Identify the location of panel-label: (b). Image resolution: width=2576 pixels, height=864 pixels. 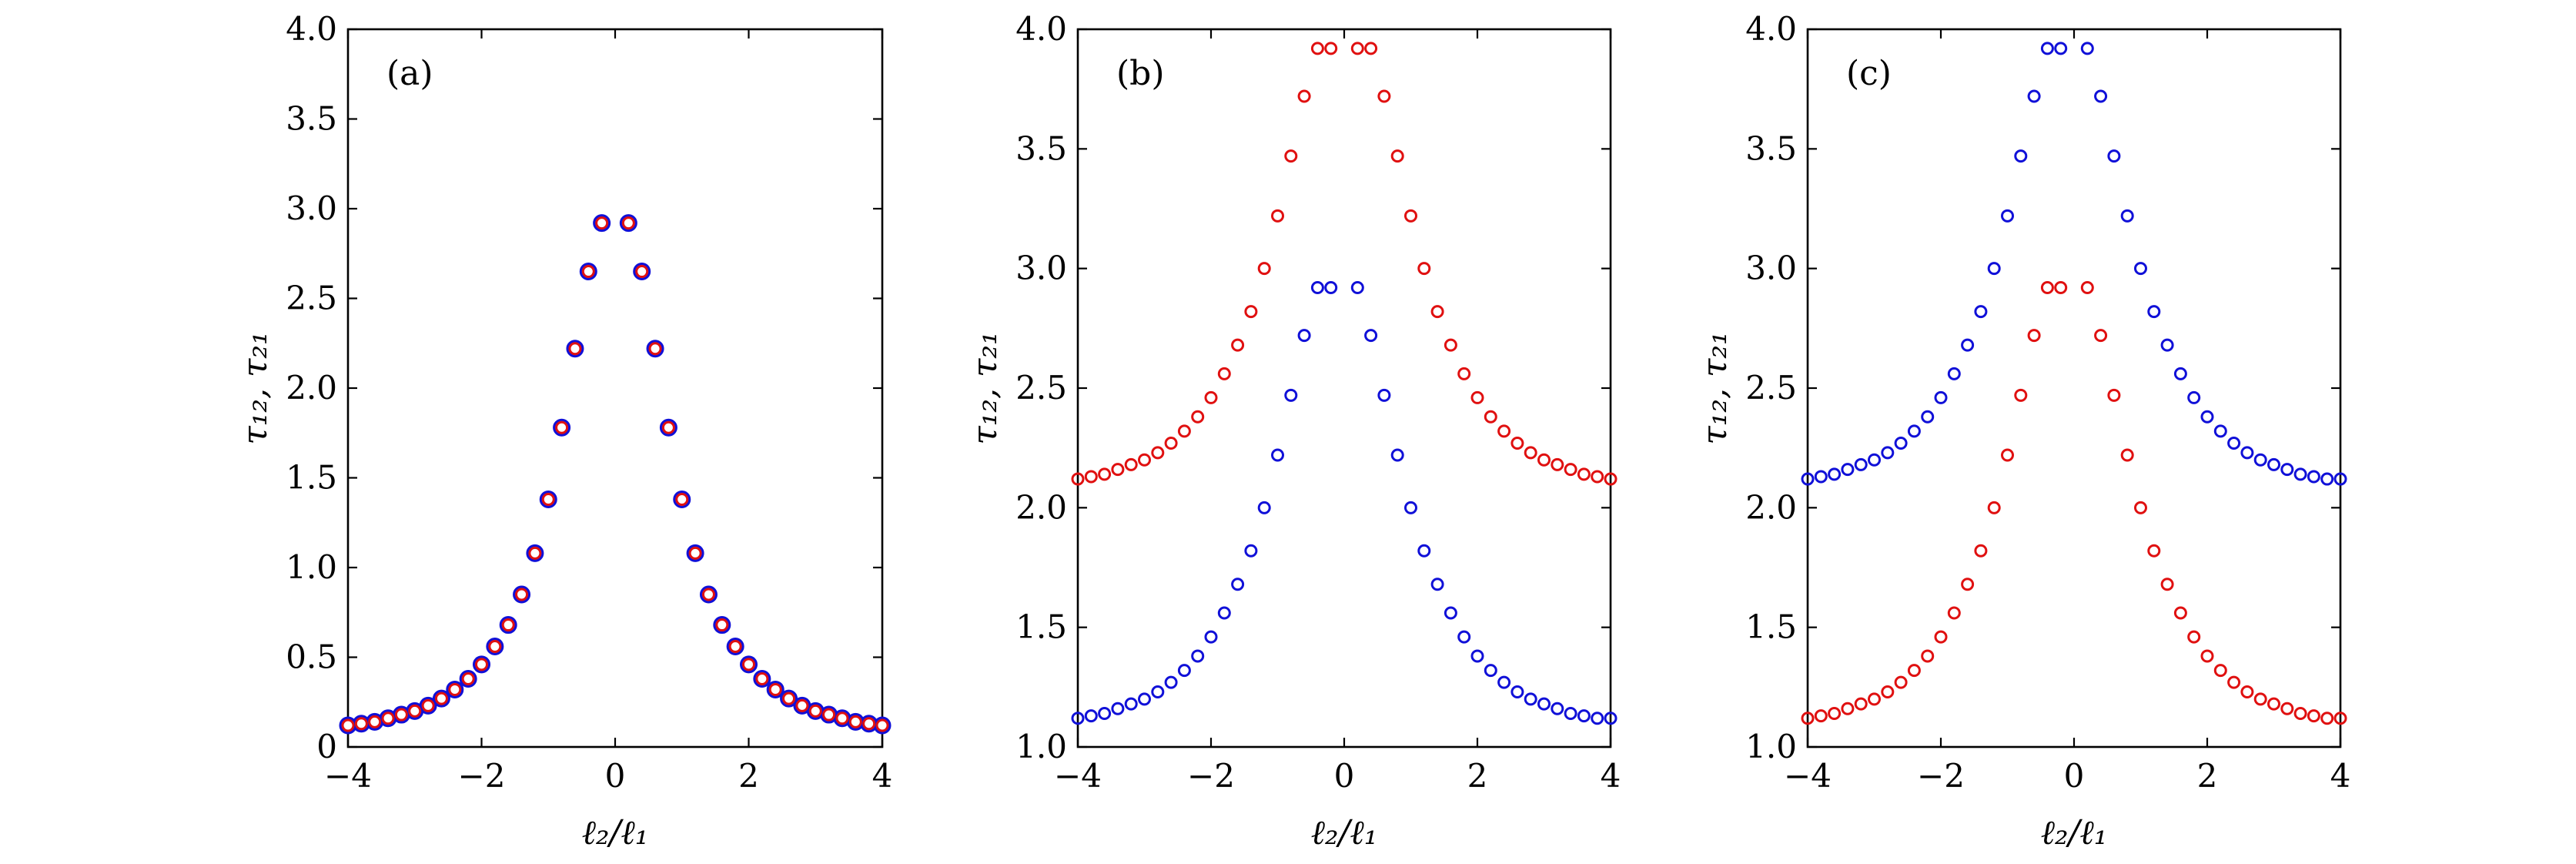
(1141, 73).